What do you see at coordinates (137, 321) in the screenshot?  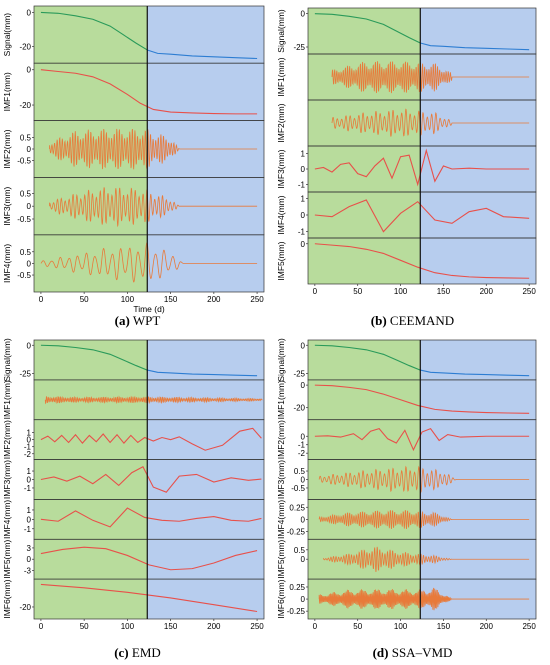 I see `caption-a: (a) WPT` at bounding box center [137, 321].